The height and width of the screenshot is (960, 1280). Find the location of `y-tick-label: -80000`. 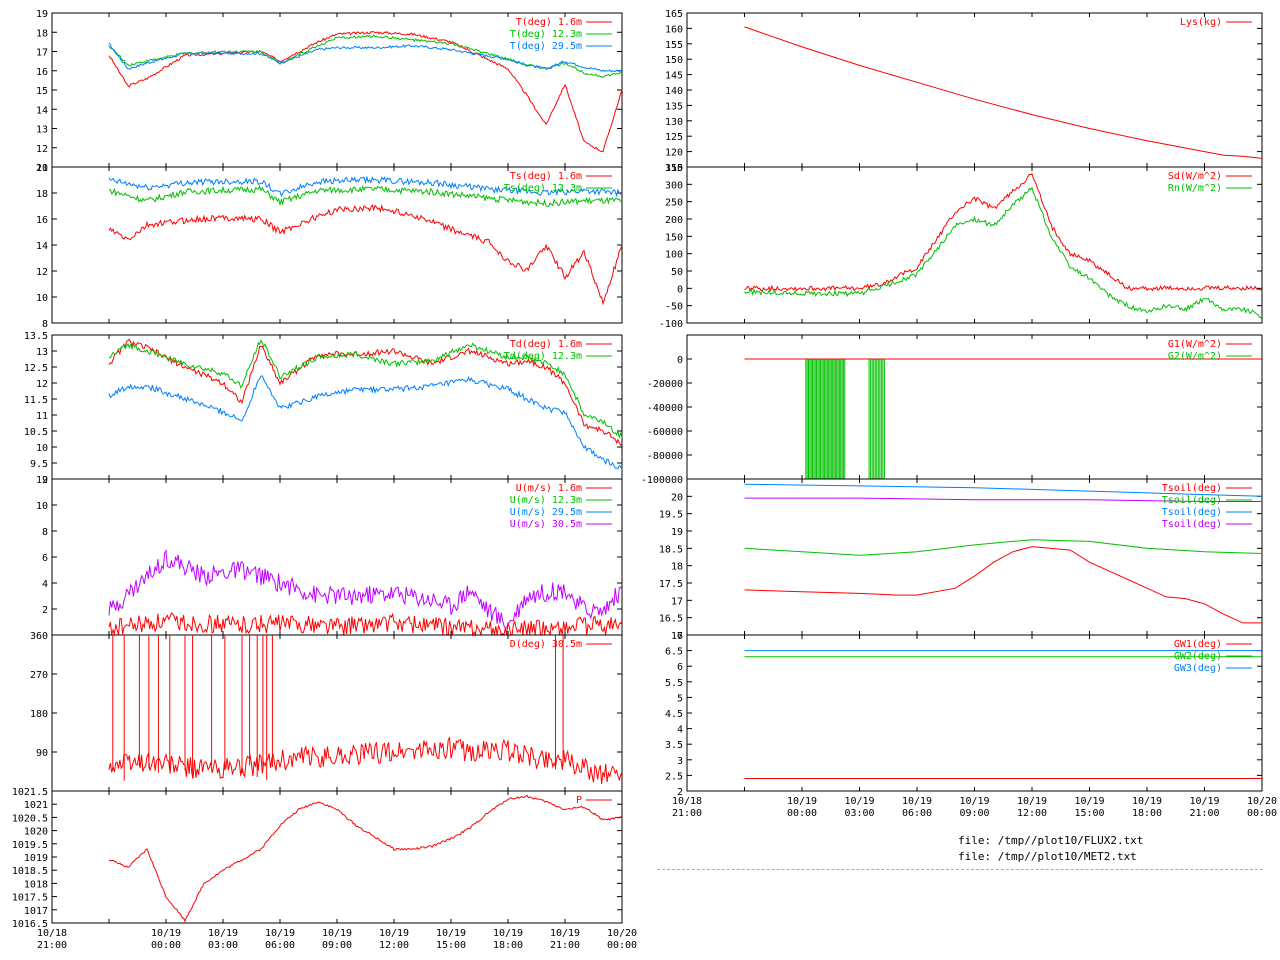

y-tick-label: -80000 is located at coordinates (665, 456).